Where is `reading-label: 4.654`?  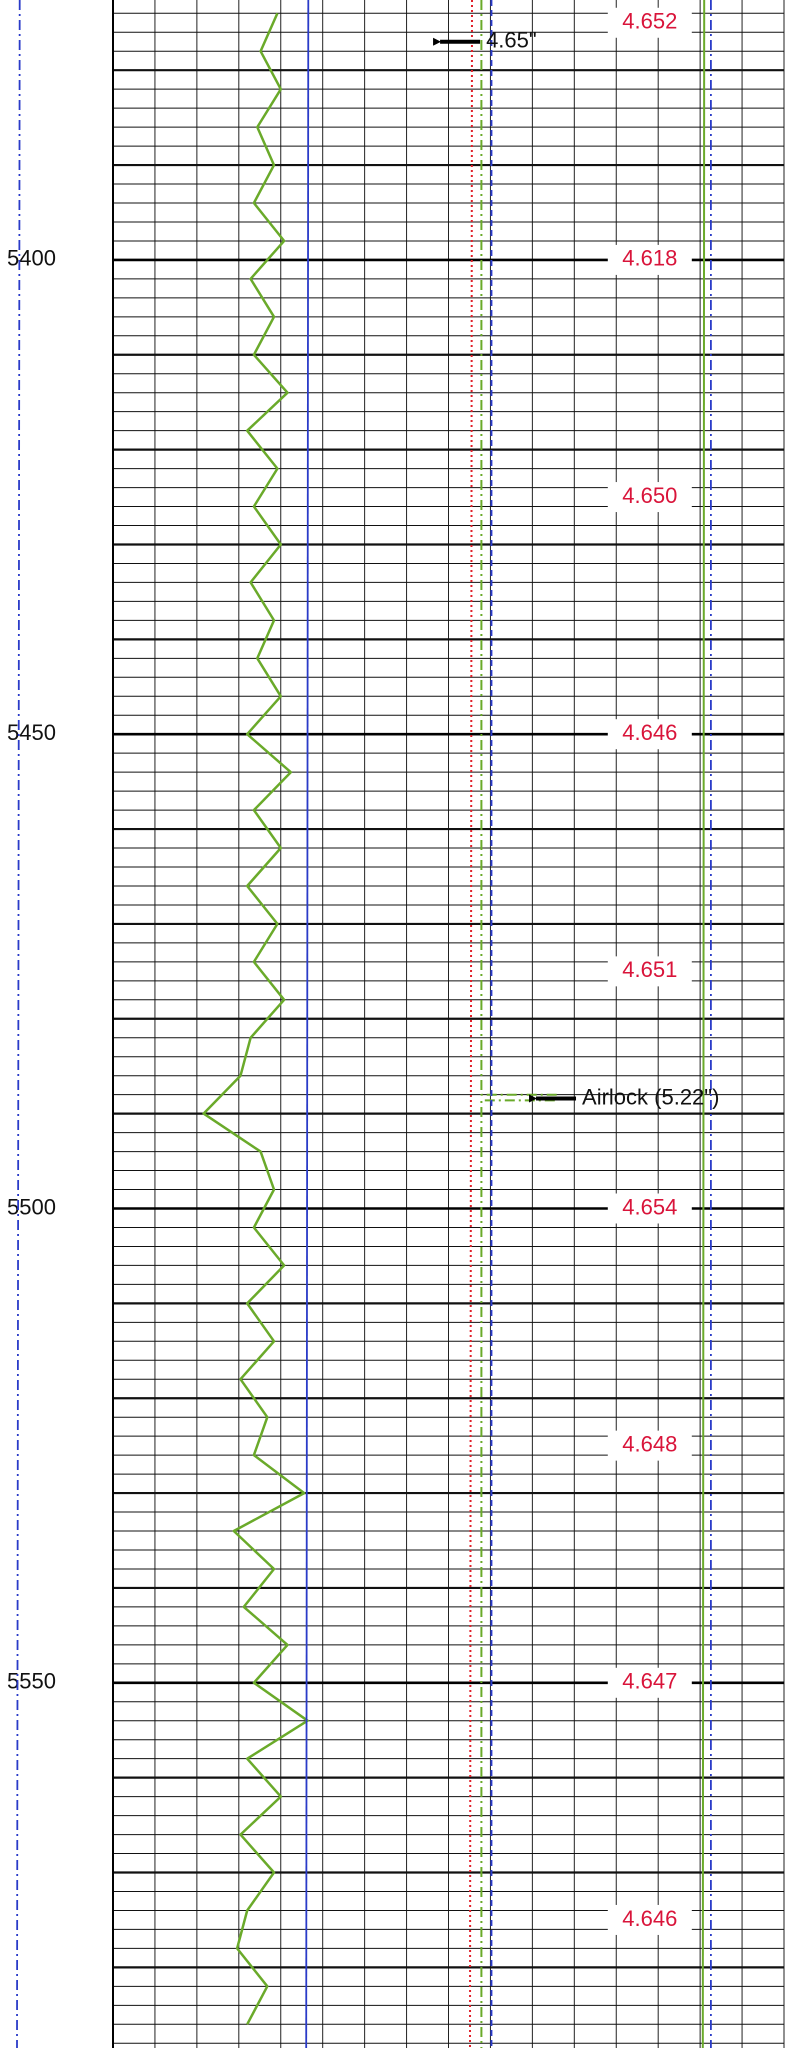 reading-label: 4.654 is located at coordinates (649, 1206).